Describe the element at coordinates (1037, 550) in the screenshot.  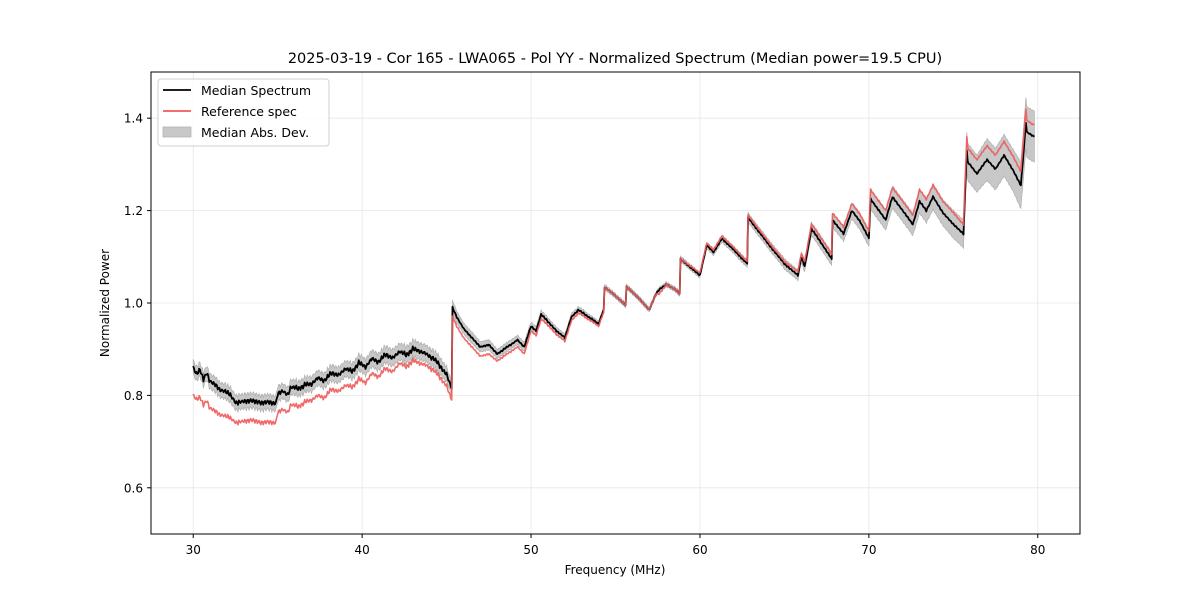
I see `x-tick-label: 80` at that location.